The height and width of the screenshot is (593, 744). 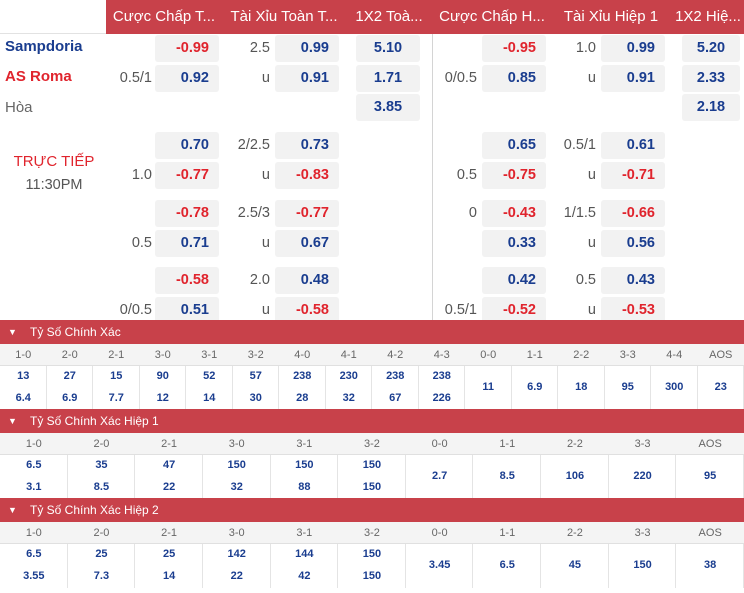 What do you see at coordinates (34, 477) in the screenshot?
I see `score-cell: 6.5 3.1` at bounding box center [34, 477].